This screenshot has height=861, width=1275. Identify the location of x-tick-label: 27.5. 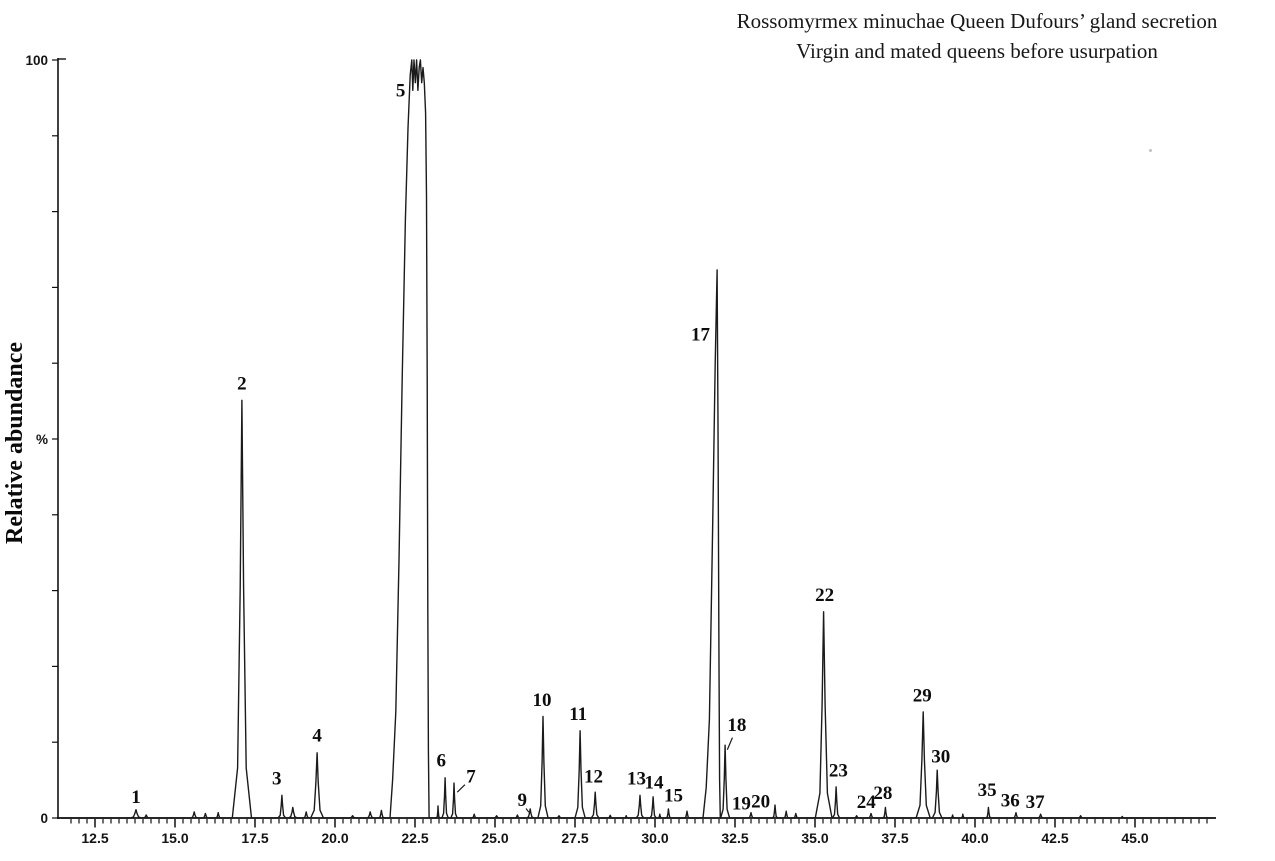
(574, 838).